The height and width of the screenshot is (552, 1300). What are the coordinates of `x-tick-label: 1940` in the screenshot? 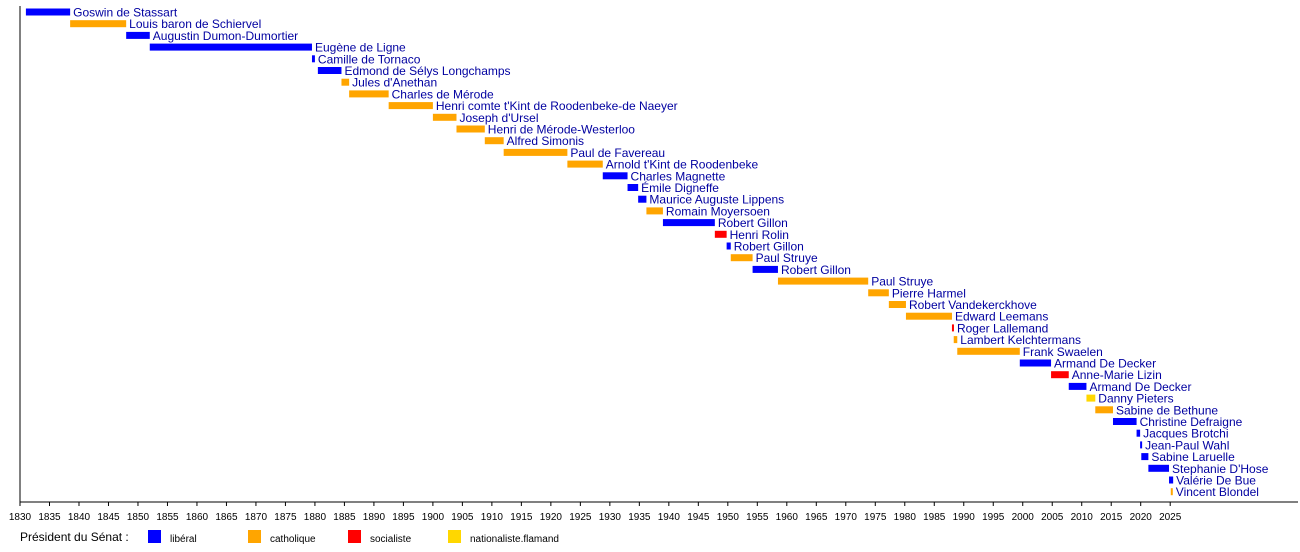 It's located at (669, 517).